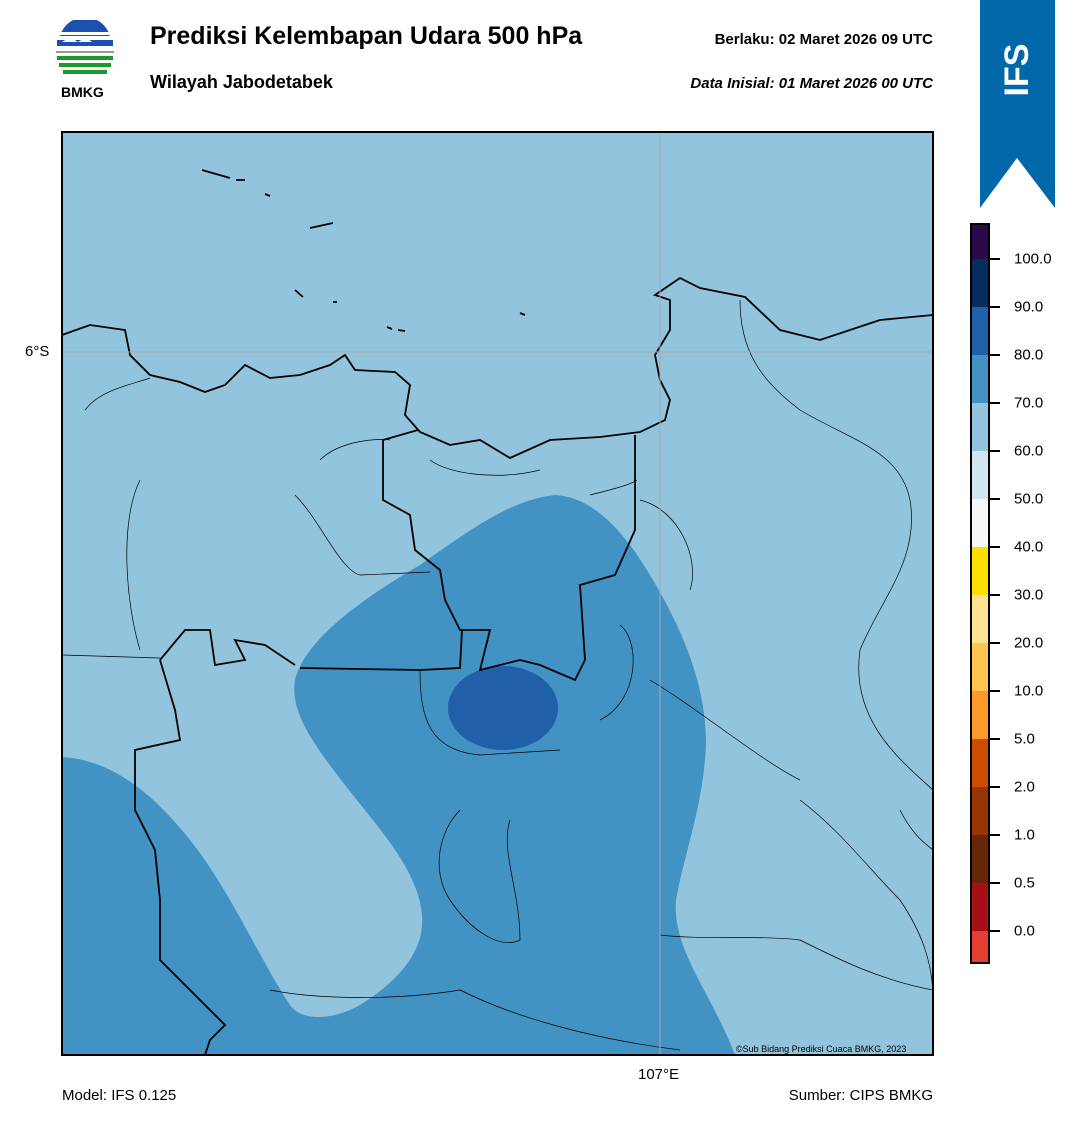 Image resolution: width=1081 pixels, height=1128 pixels. Describe the element at coordinates (1029, 691) in the screenshot. I see `colorbar-label: 10.0` at that location.